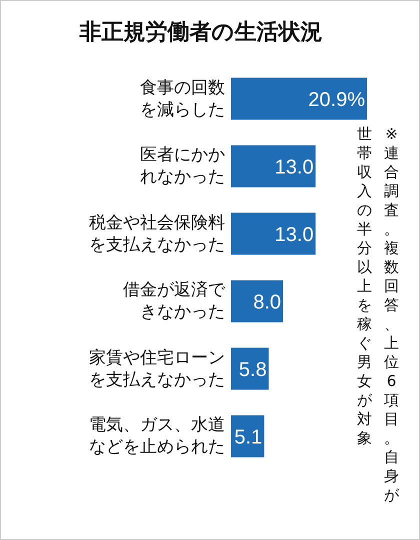 This screenshot has width=420, height=540. I want to click on y-tick-label: 借金が返済できなかった, so click(173, 301).